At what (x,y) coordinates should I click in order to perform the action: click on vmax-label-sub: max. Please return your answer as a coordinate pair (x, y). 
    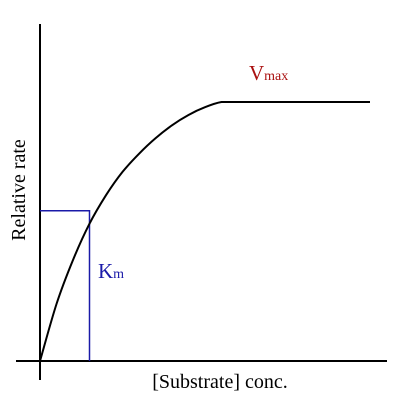
    Looking at the image, I should click on (276, 76).